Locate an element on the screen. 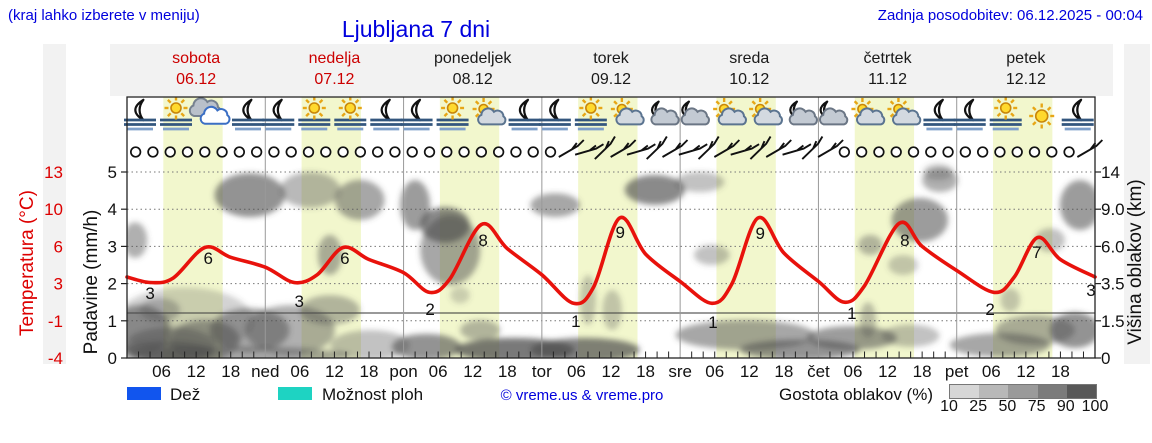 Image resolution: width=1152 pixels, height=443 pixels. location-menu-hint: (kraj lahko izberete v meniju) is located at coordinates (104, 15).